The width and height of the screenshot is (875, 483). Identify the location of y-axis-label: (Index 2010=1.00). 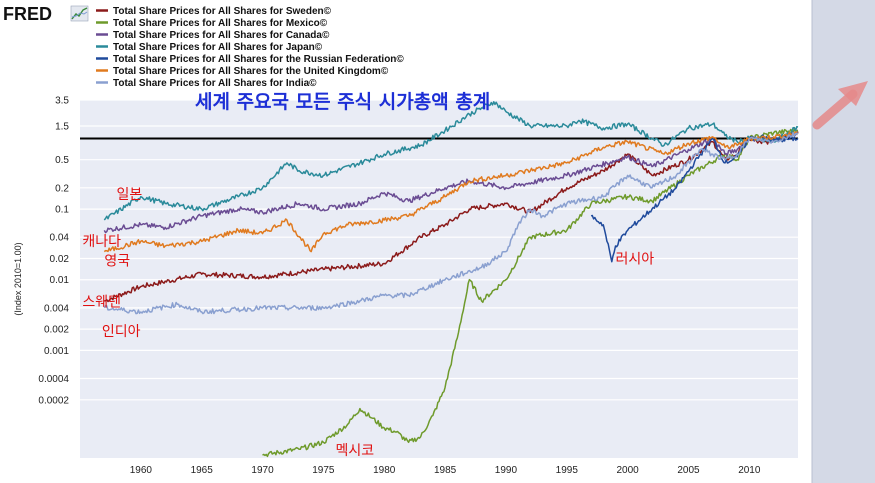
(18, 278).